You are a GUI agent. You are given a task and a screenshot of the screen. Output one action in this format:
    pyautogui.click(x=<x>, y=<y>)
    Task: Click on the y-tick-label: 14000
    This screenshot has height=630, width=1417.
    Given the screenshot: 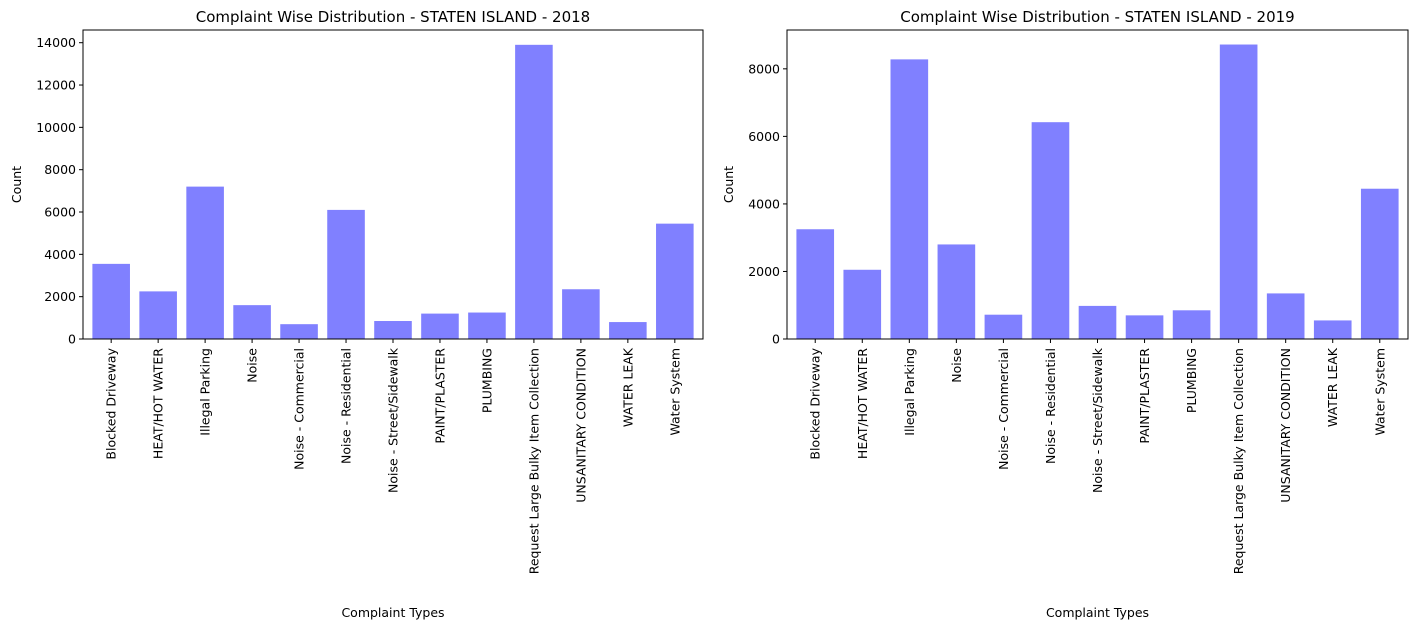 What is the action you would take?
    pyautogui.click(x=56, y=42)
    